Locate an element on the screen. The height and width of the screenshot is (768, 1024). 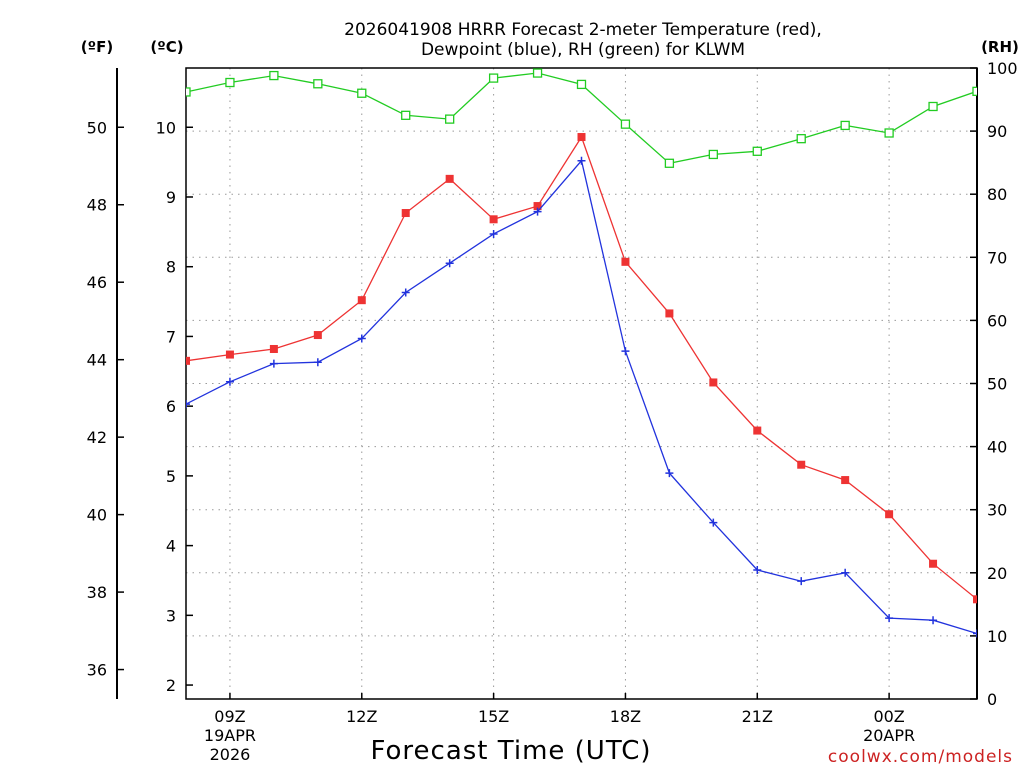
chart-title-line2: Dewpoint (blue), RH (green) for KLWM is located at coordinates (583, 50).